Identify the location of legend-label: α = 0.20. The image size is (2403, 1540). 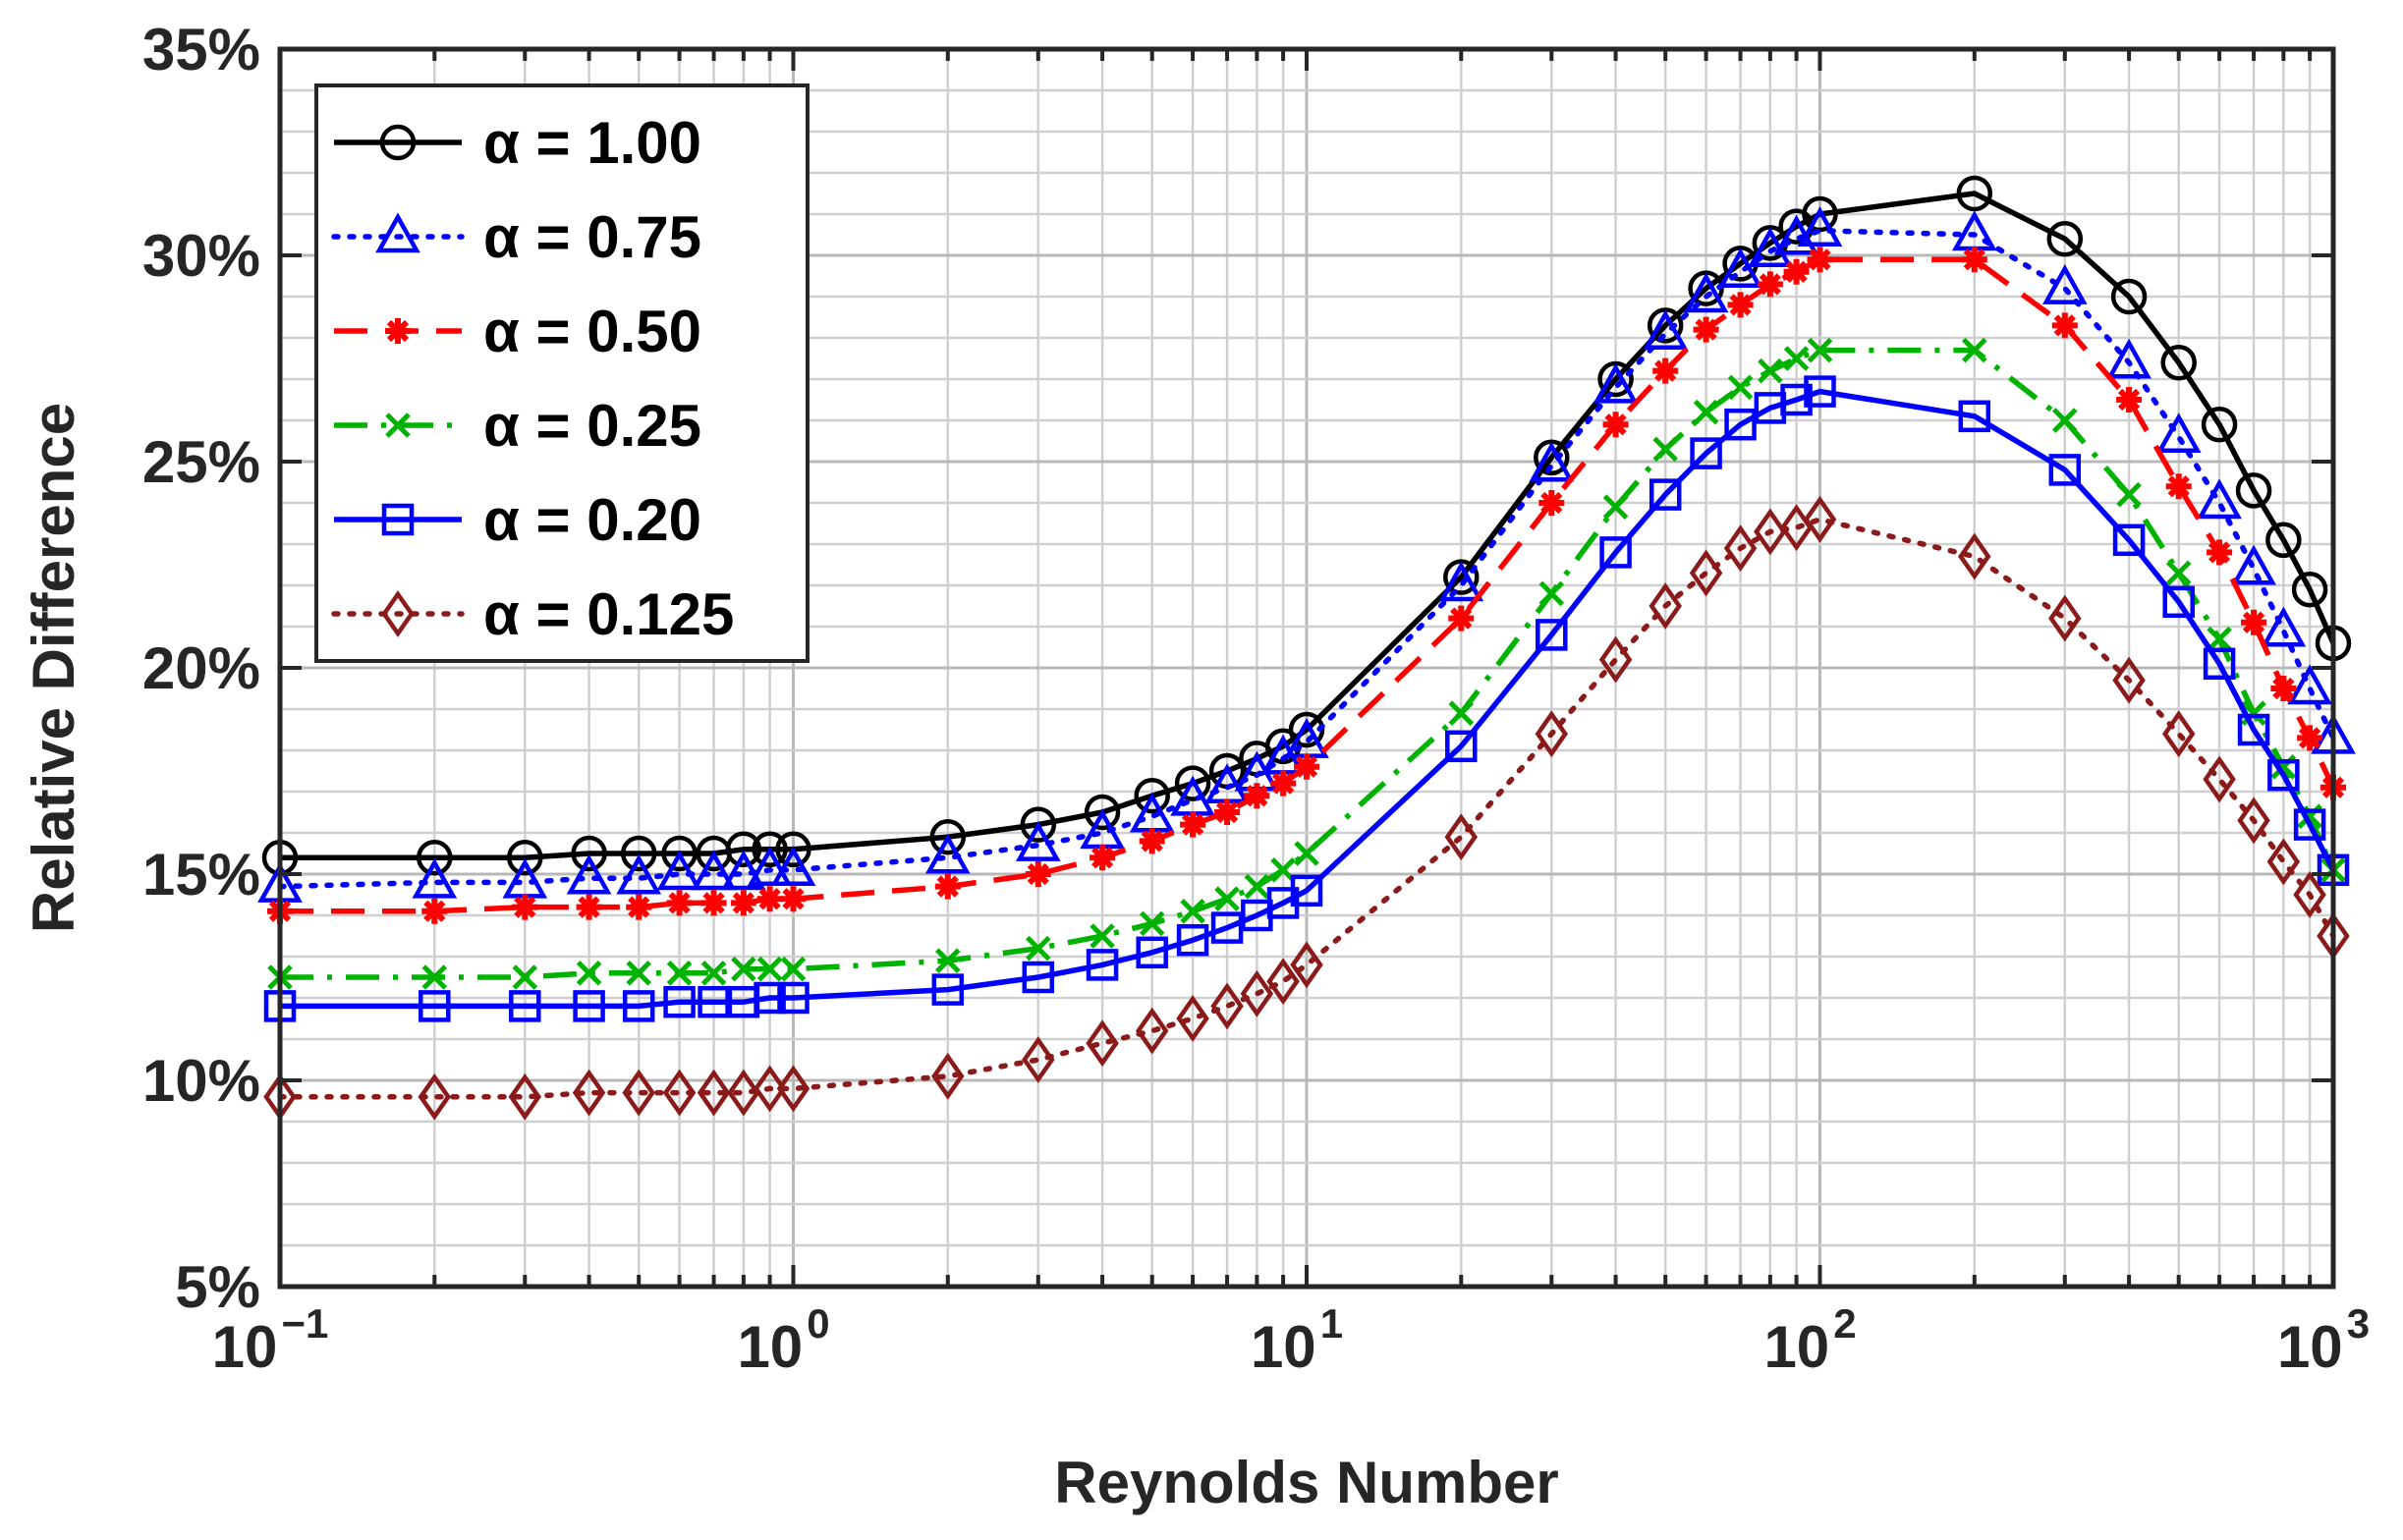
(592, 520).